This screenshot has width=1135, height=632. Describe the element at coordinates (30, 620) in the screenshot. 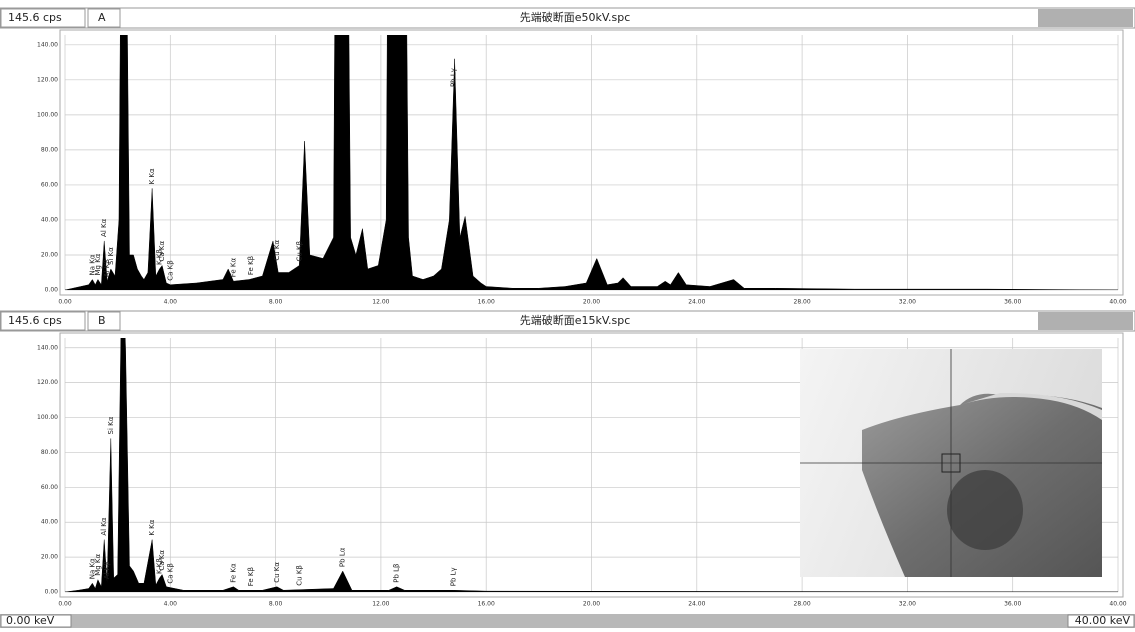

I see `footer-left: 0.00 keV` at that location.